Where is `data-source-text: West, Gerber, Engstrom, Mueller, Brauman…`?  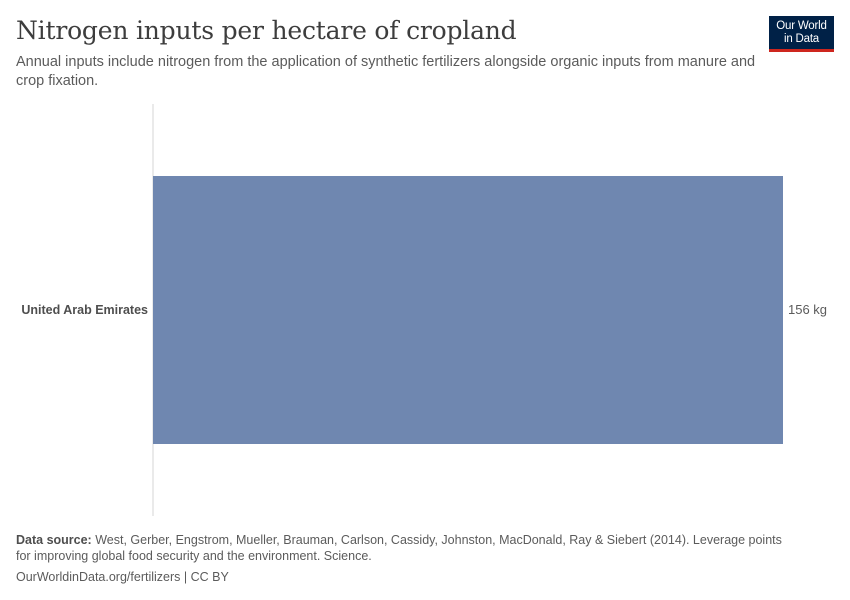
data-source-text: West, Gerber, Engstrom, Mueller, Brauman… is located at coordinates (399, 548).